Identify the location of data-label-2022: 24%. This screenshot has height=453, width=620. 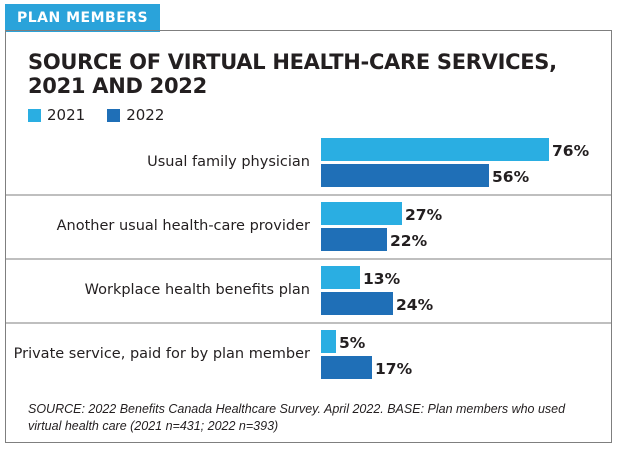
(415, 305).